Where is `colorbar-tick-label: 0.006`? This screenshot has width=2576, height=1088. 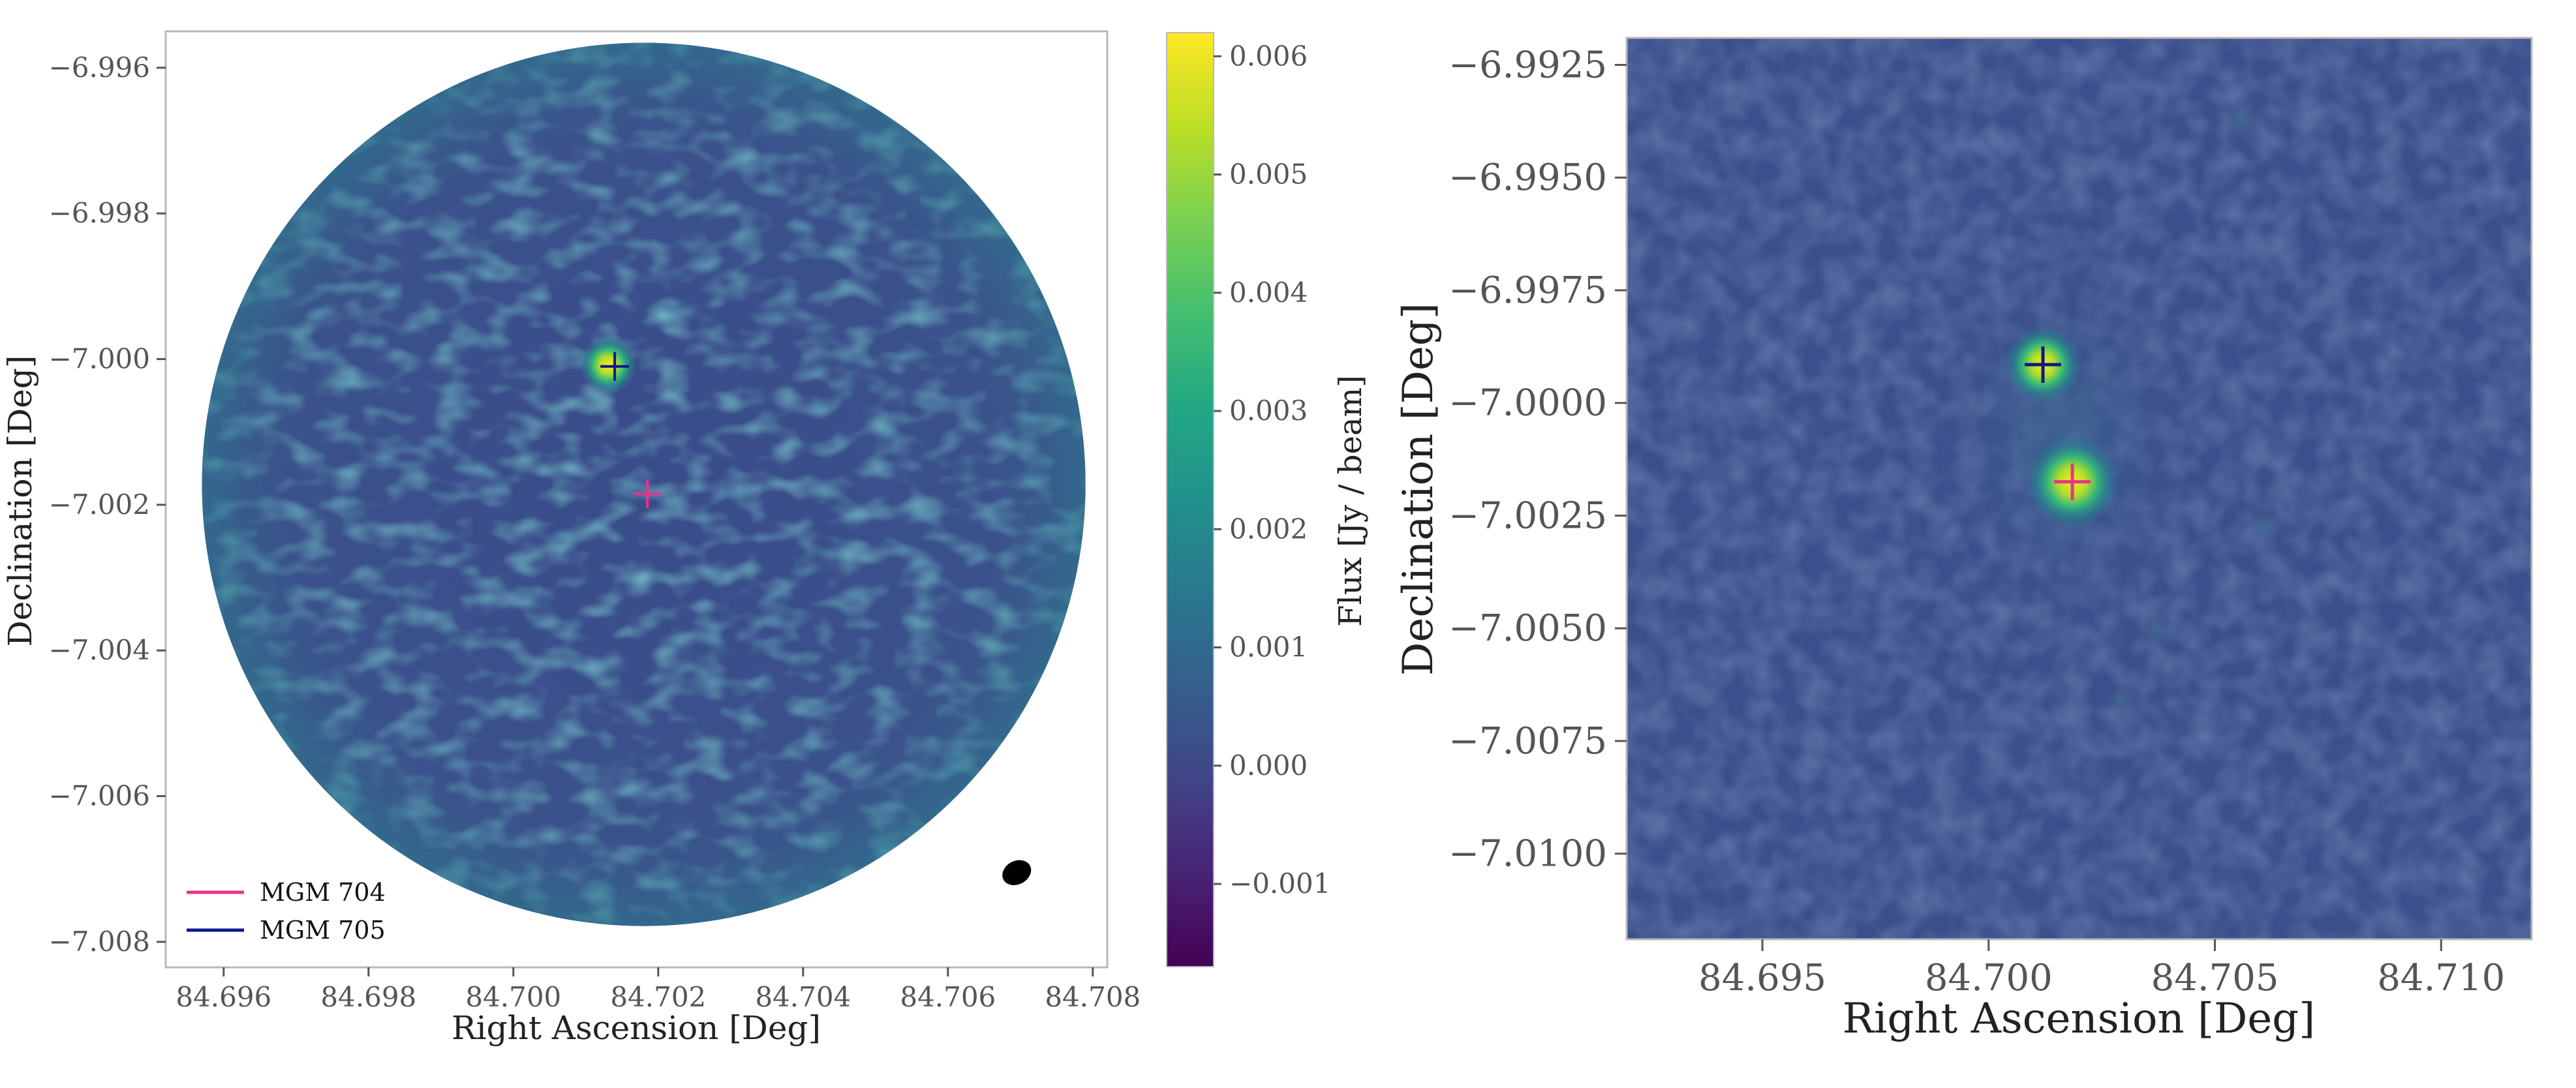
colorbar-tick-label: 0.006 is located at coordinates (1268, 56).